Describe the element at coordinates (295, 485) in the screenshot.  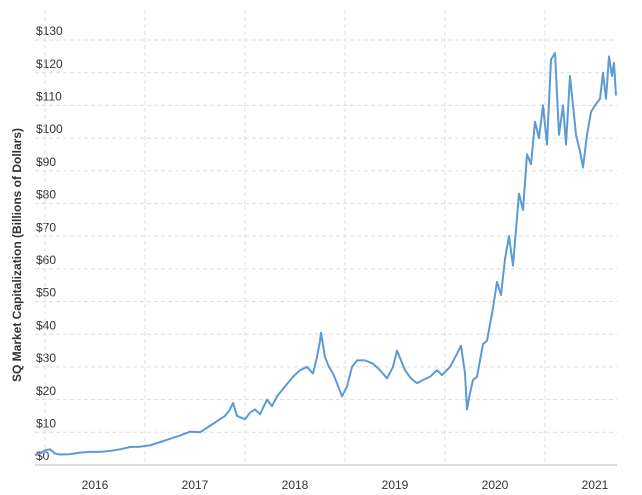
I see `x-tick-label: 2018` at that location.